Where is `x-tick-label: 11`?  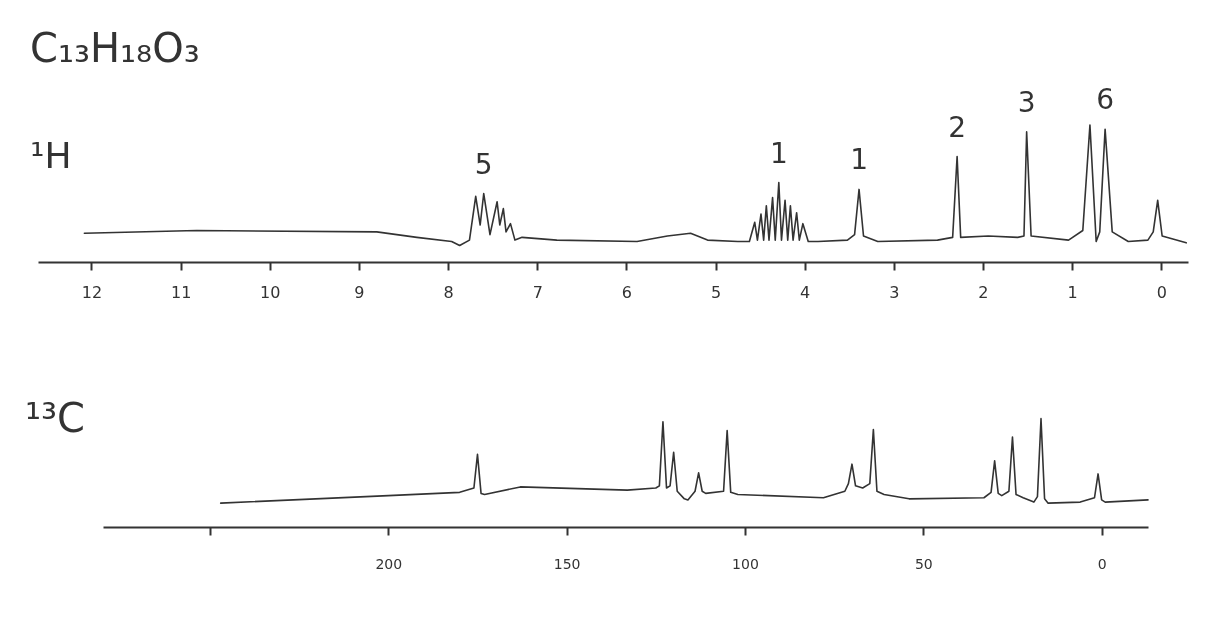 x-tick-label: 11 is located at coordinates (181, 292).